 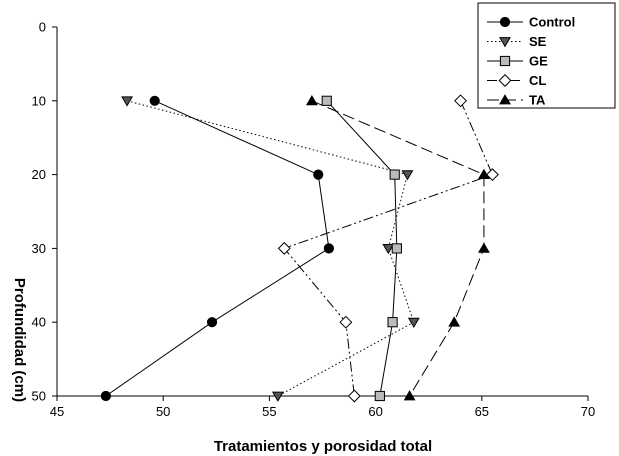 What do you see at coordinates (537, 100) in the screenshot?
I see `legend-label-ta: TA` at bounding box center [537, 100].